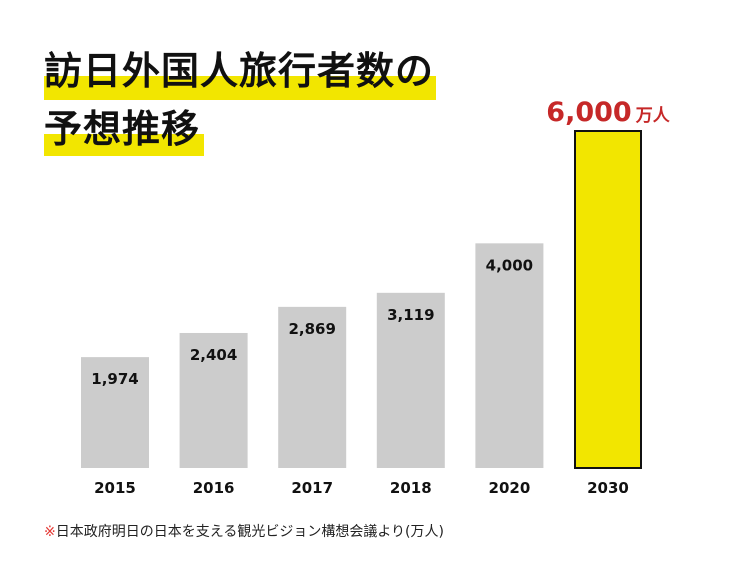 The height and width of the screenshot is (570, 738). Describe the element at coordinates (588, 112) in the screenshot. I see `value-label-number: 6,000` at that location.